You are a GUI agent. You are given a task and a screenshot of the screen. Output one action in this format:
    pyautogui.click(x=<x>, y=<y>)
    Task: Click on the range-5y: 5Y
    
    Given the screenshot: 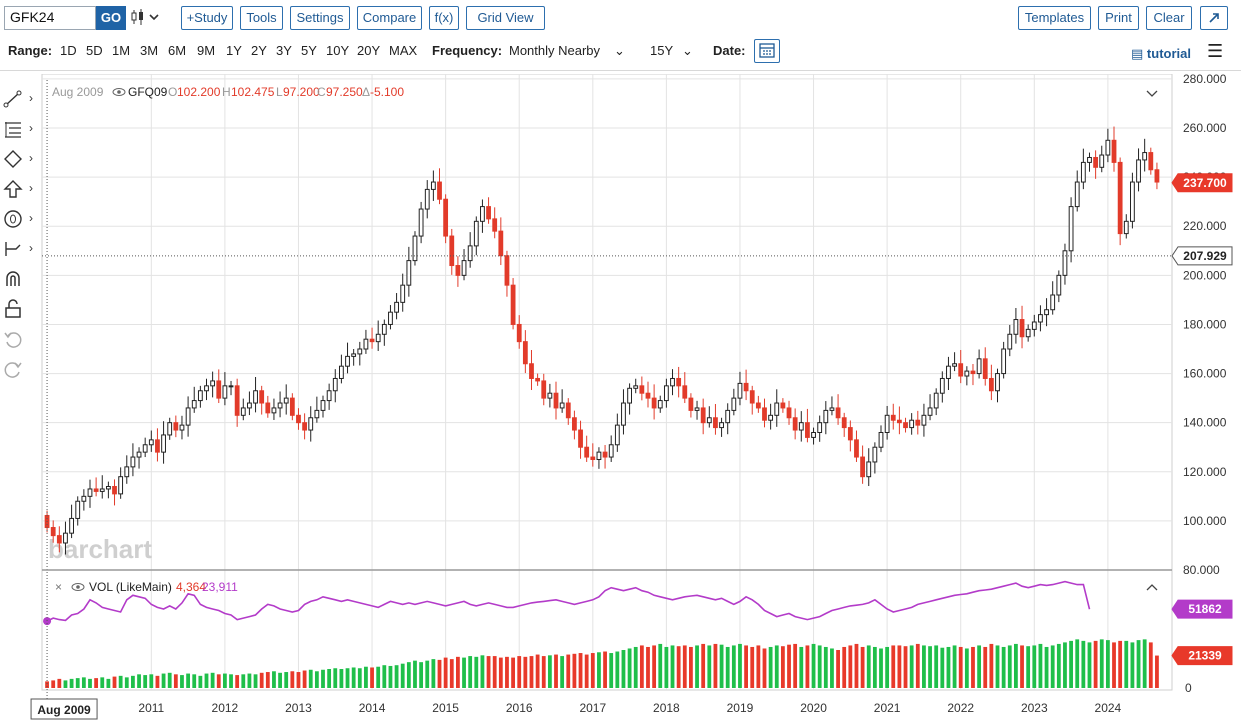 What is the action you would take?
    pyautogui.click(x=309, y=50)
    